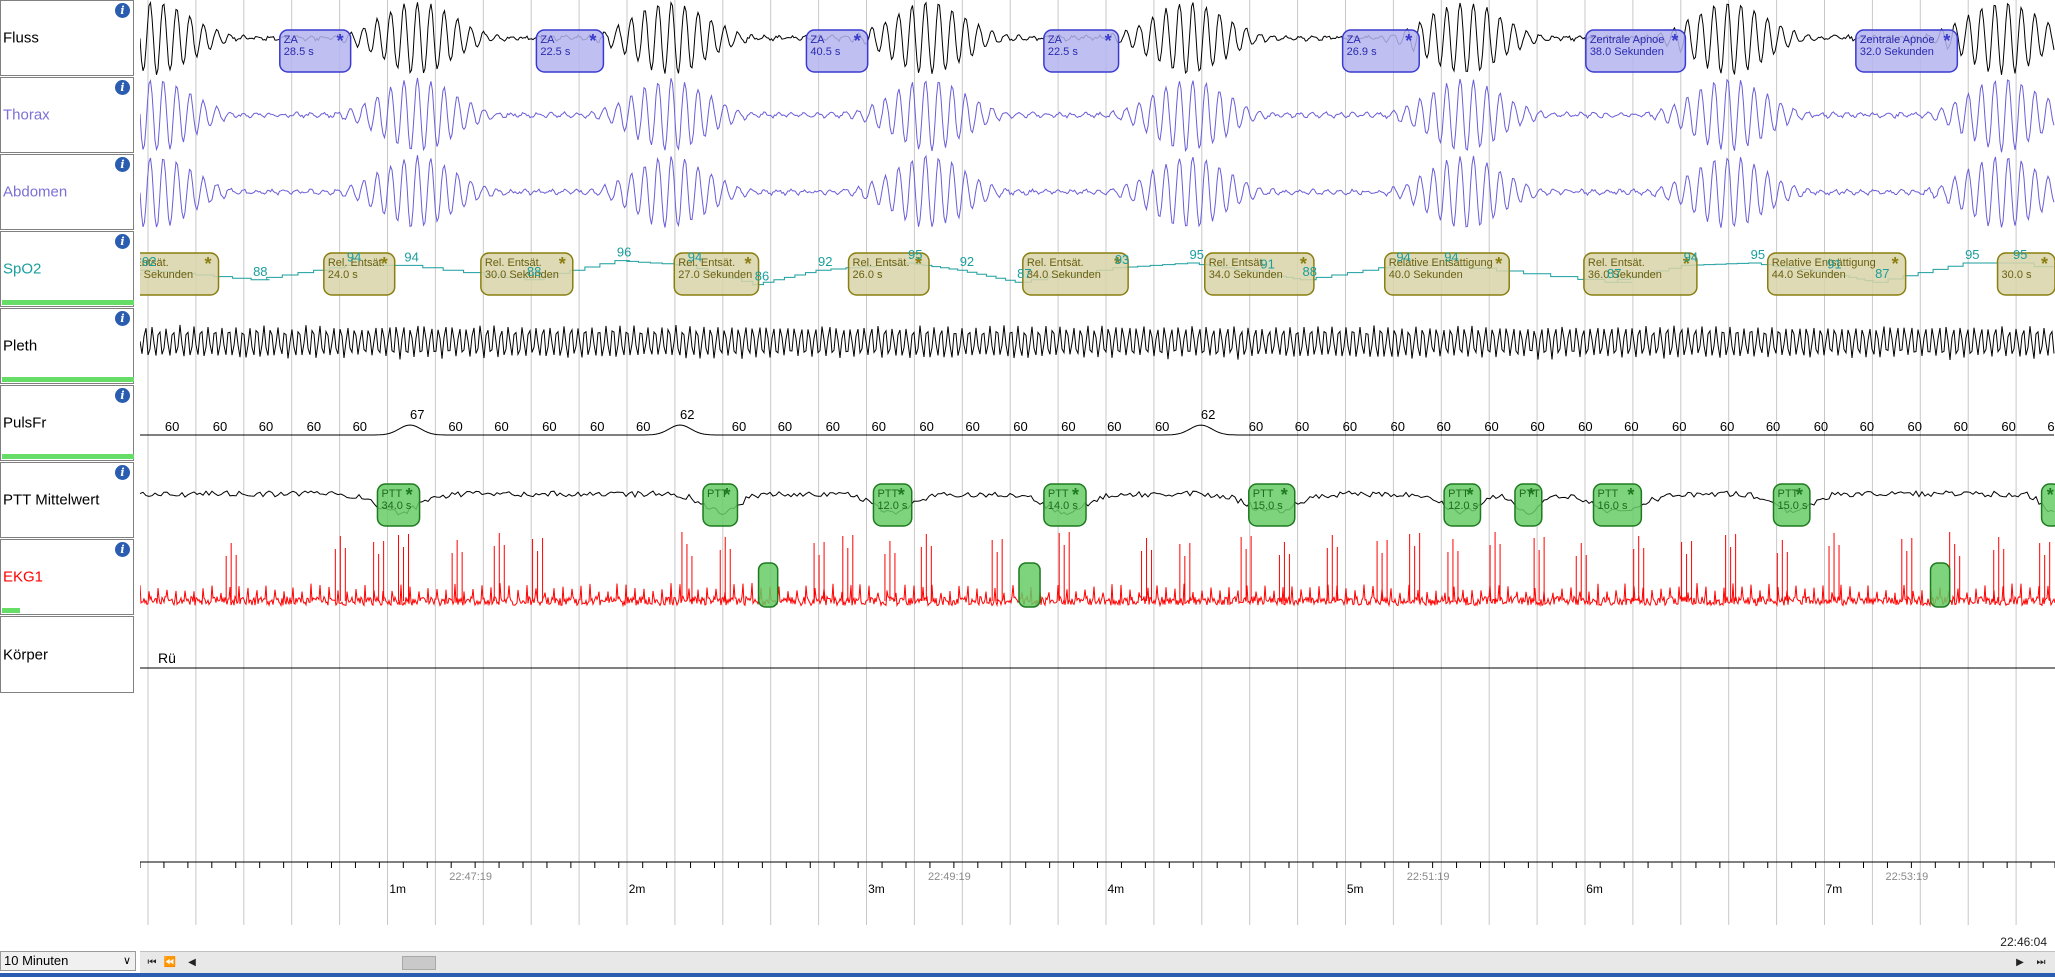  I want to click on ptt-event-duration: 15.0 s, so click(1792, 506).